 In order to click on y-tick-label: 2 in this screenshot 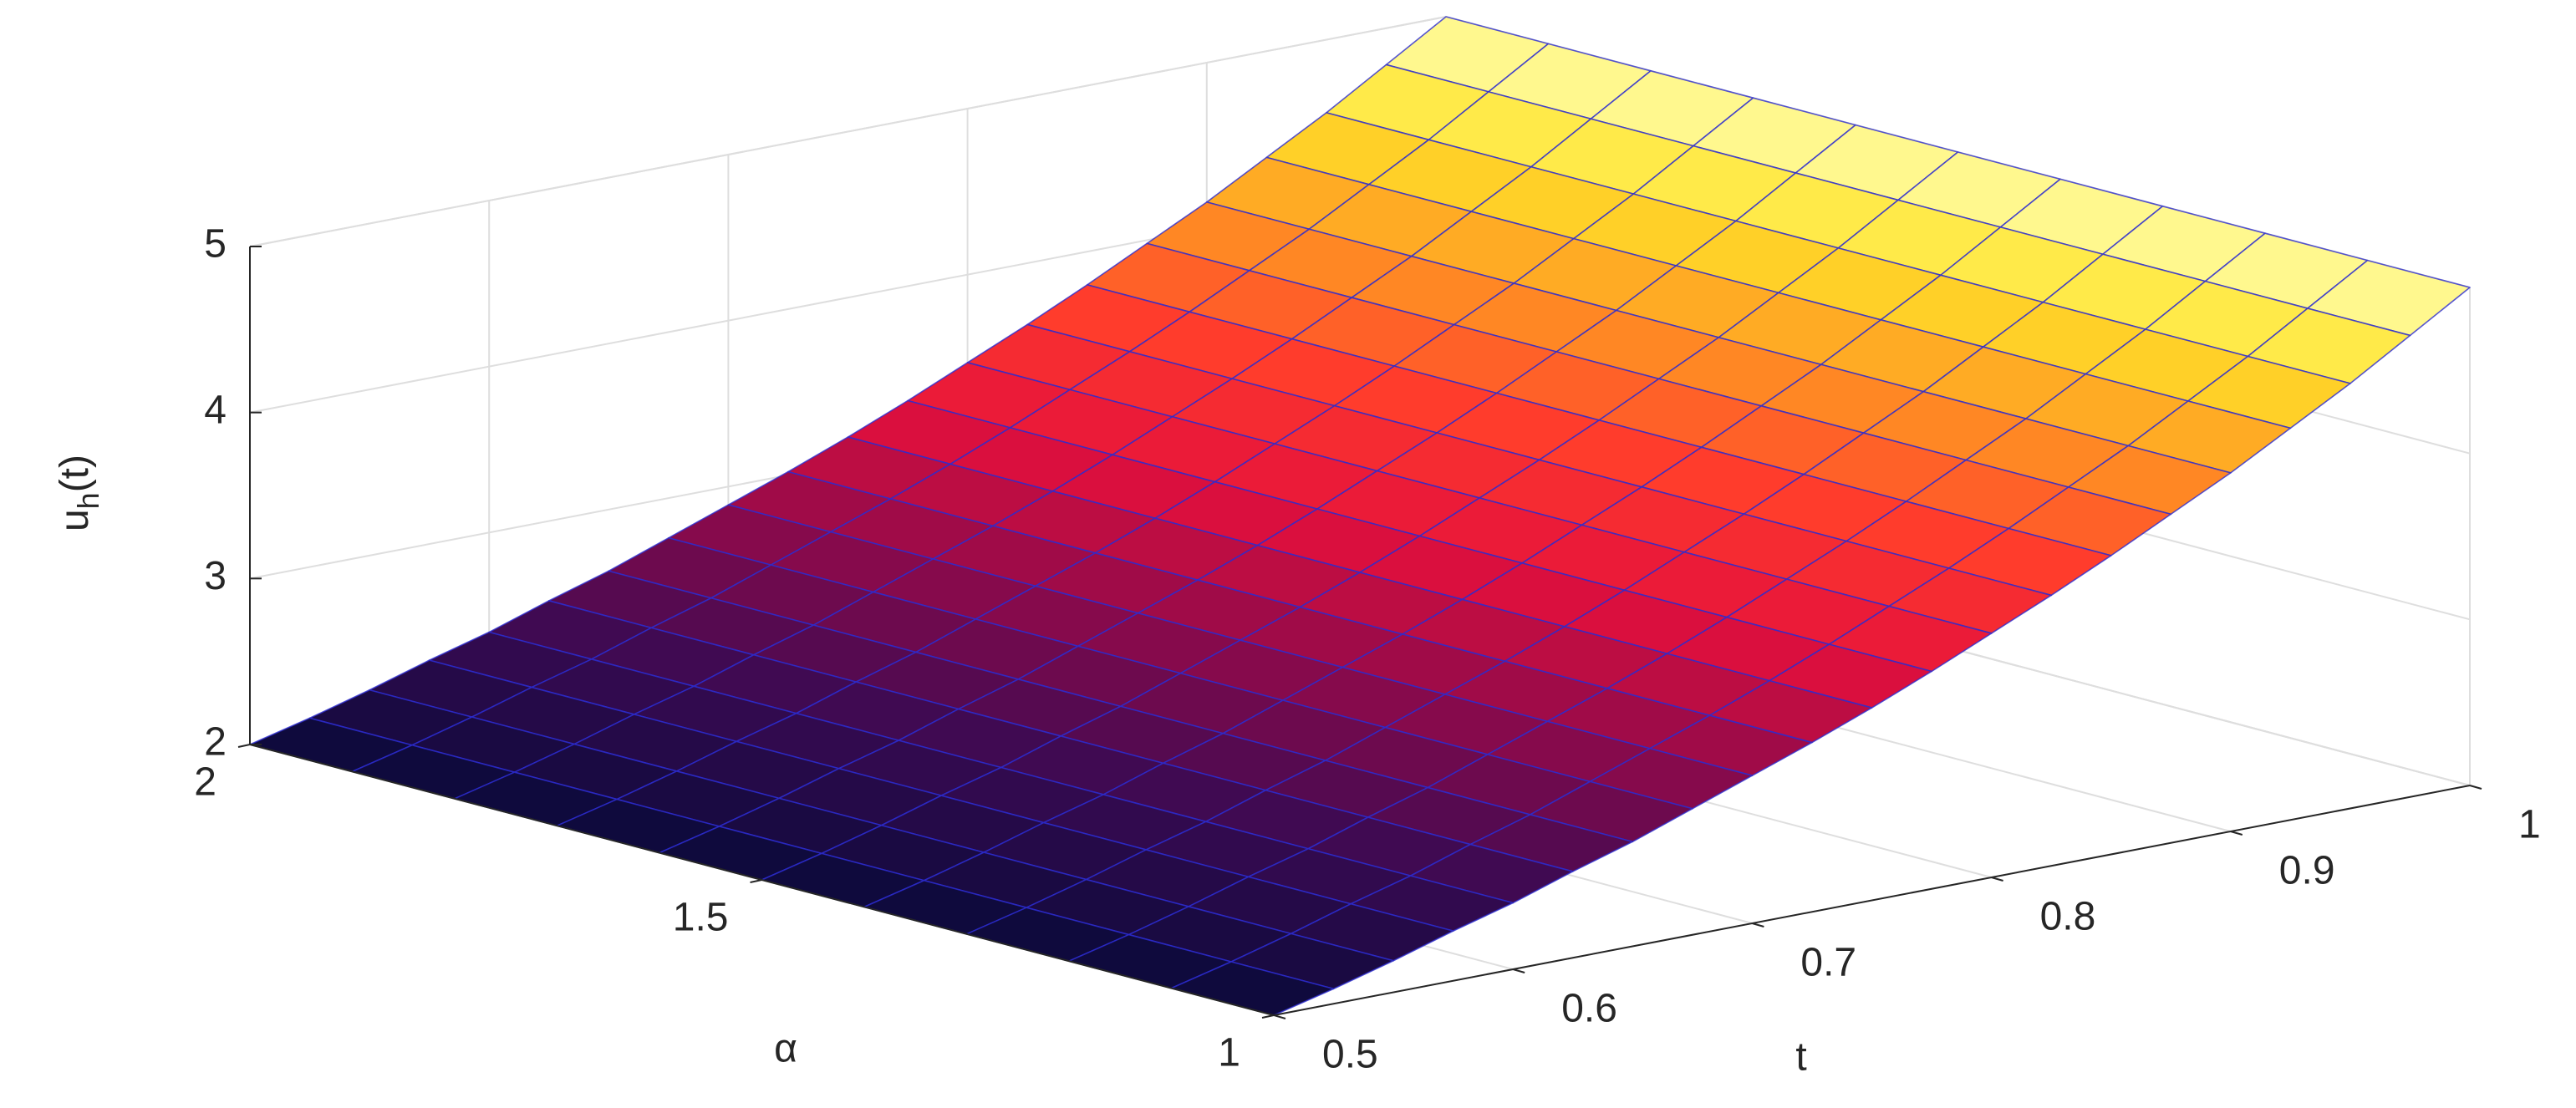, I will do `click(205, 782)`.